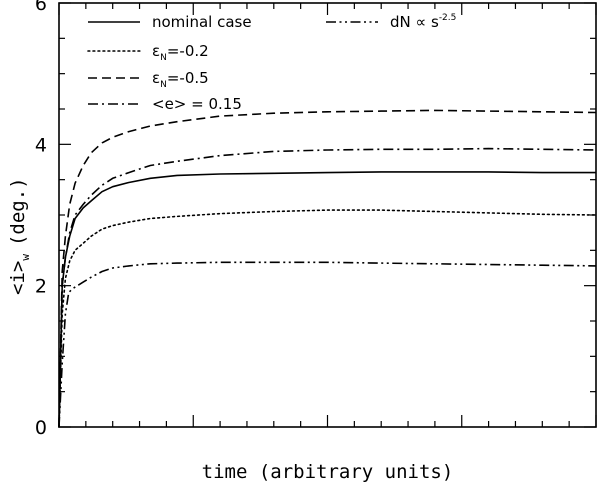 This screenshot has width=597, height=492. What do you see at coordinates (423, 22) in the screenshot?
I see `legend-label-5: dN ∝ s-2.5` at bounding box center [423, 22].